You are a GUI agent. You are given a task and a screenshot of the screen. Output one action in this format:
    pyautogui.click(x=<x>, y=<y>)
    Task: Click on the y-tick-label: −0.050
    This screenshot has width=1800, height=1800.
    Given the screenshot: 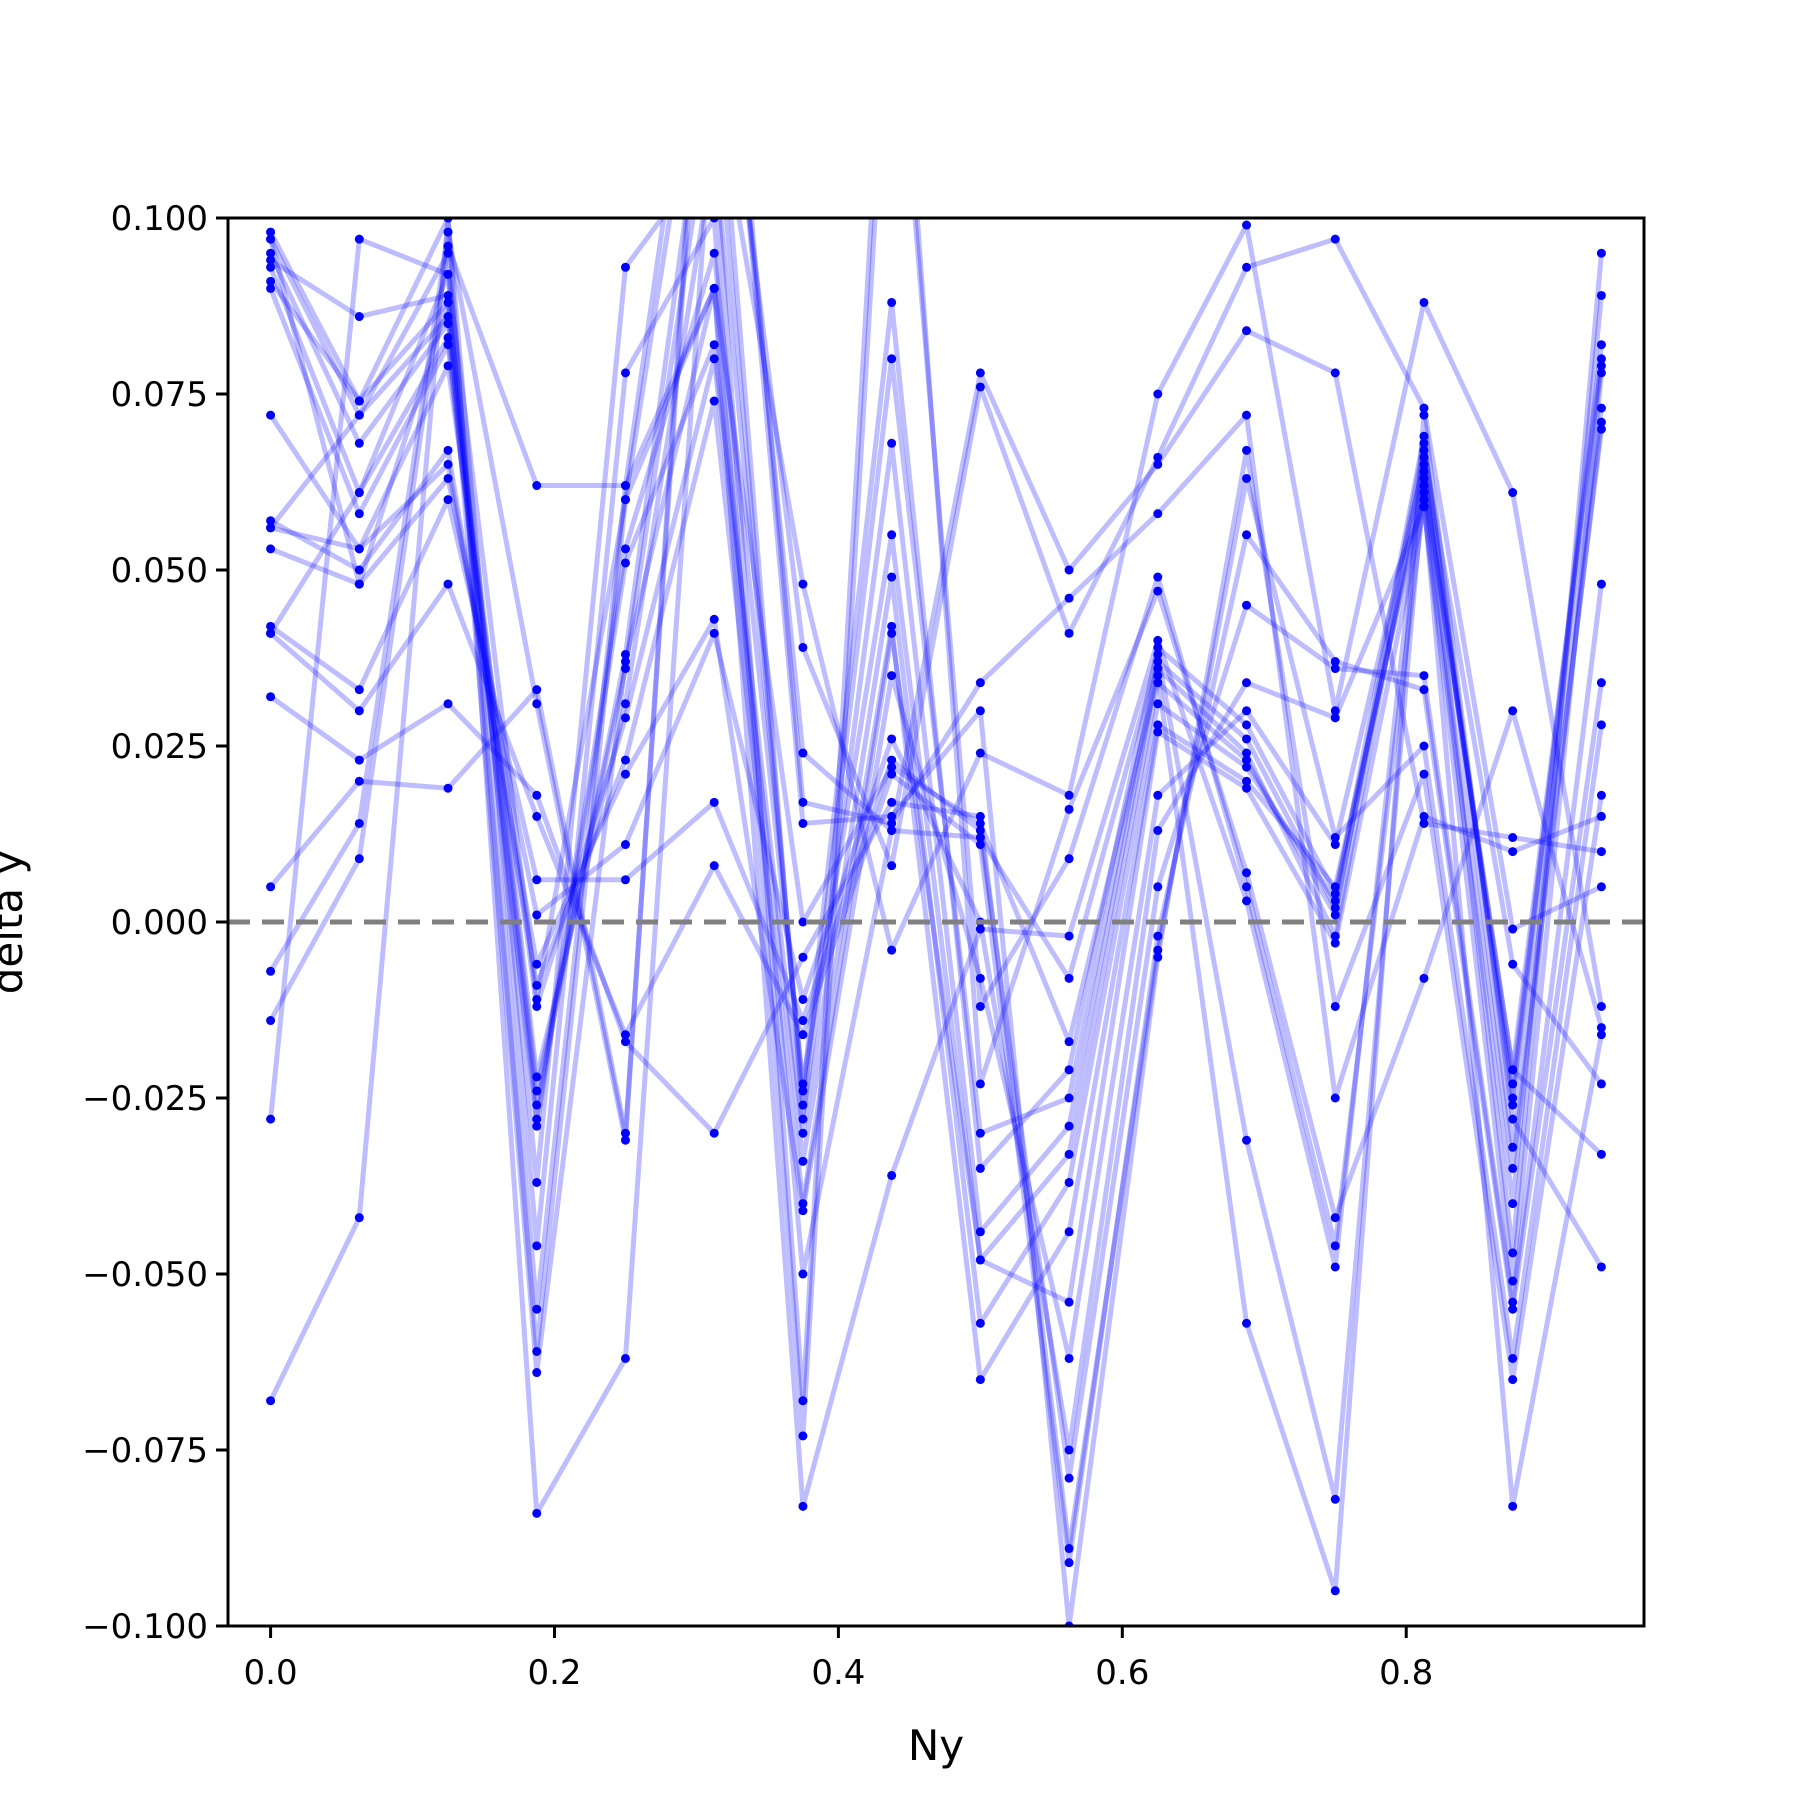 What is the action you would take?
    pyautogui.click(x=145, y=1275)
    